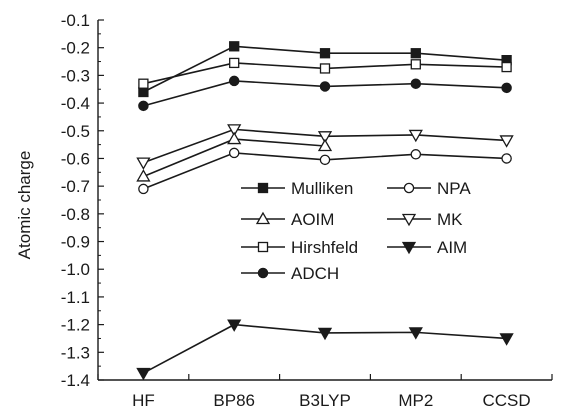  Describe the element at coordinates (75, 158) in the screenshot. I see `y-tick-label: -0.6` at that location.